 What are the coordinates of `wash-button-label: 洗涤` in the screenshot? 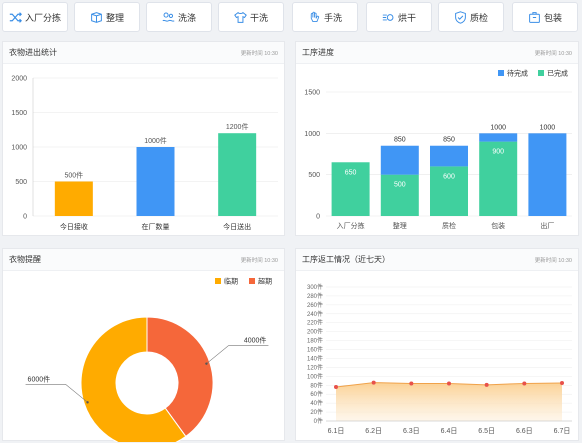 It's located at (186, 17).